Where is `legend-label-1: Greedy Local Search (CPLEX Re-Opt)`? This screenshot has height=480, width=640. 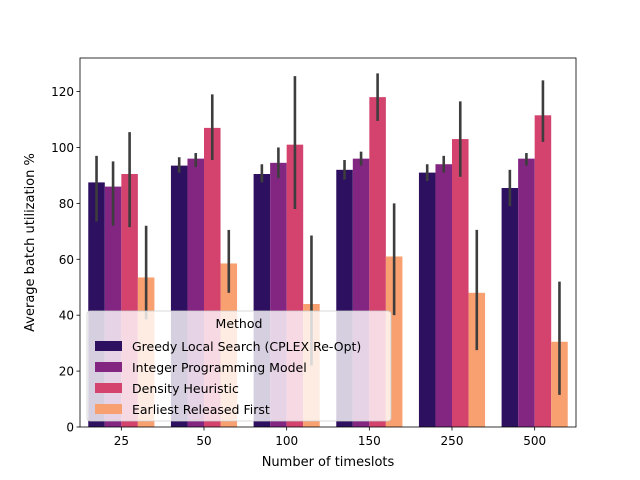 legend-label-1: Greedy Local Search (CPLEX Re-Opt) is located at coordinates (246, 346).